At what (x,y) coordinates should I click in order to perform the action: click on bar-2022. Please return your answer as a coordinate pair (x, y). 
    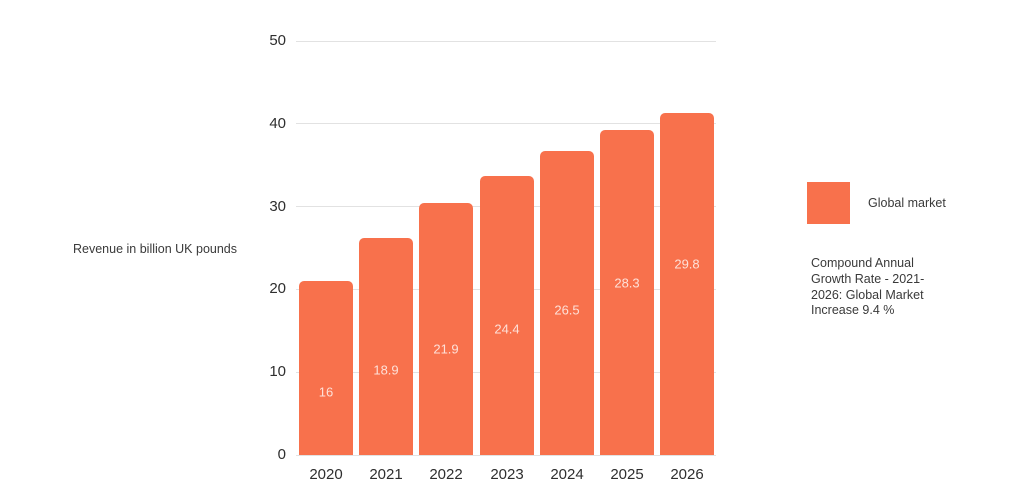
    Looking at the image, I should click on (446, 329).